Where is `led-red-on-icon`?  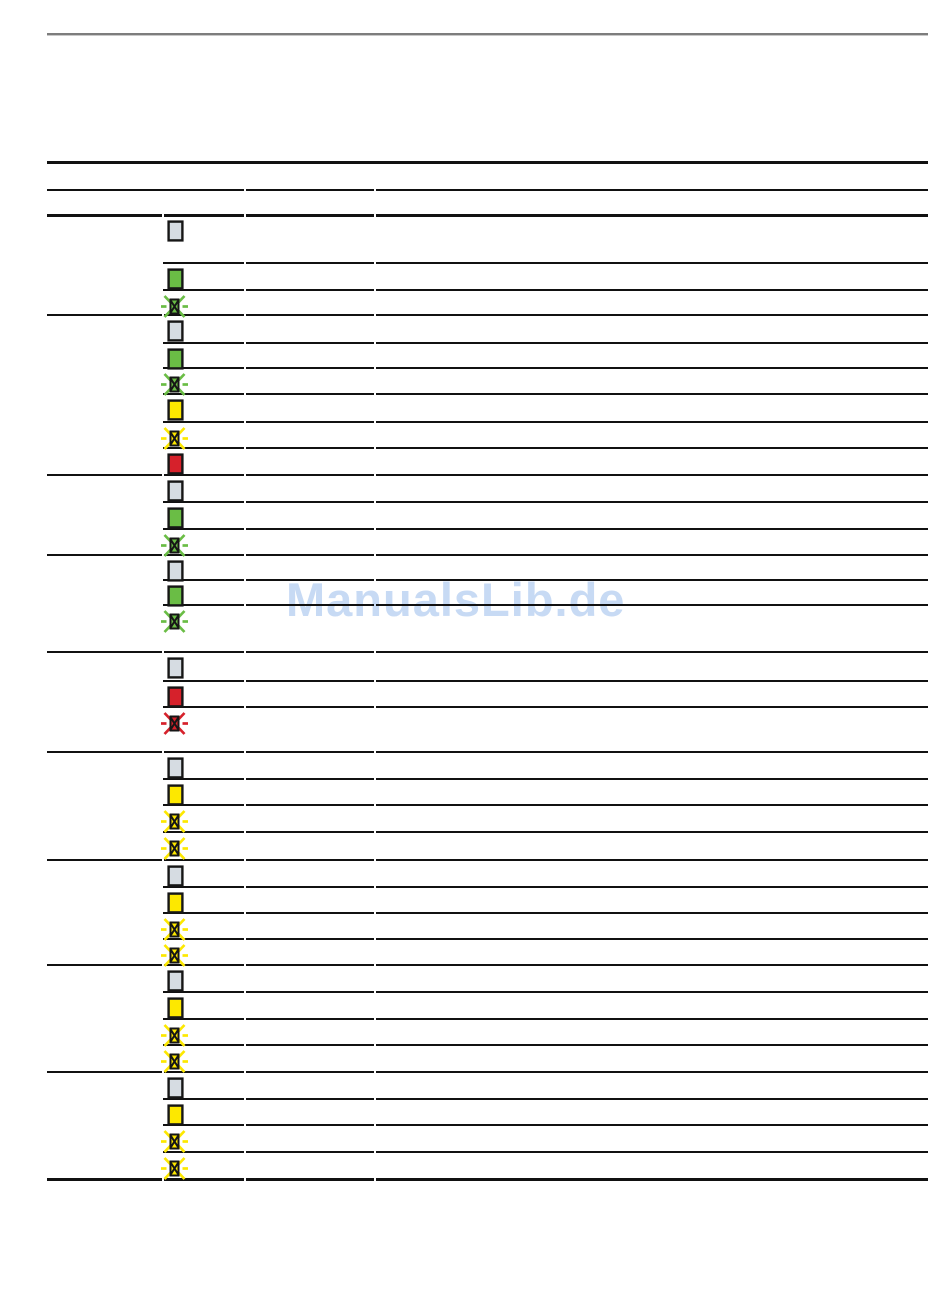
led-red-on-icon is located at coordinates (175, 697).